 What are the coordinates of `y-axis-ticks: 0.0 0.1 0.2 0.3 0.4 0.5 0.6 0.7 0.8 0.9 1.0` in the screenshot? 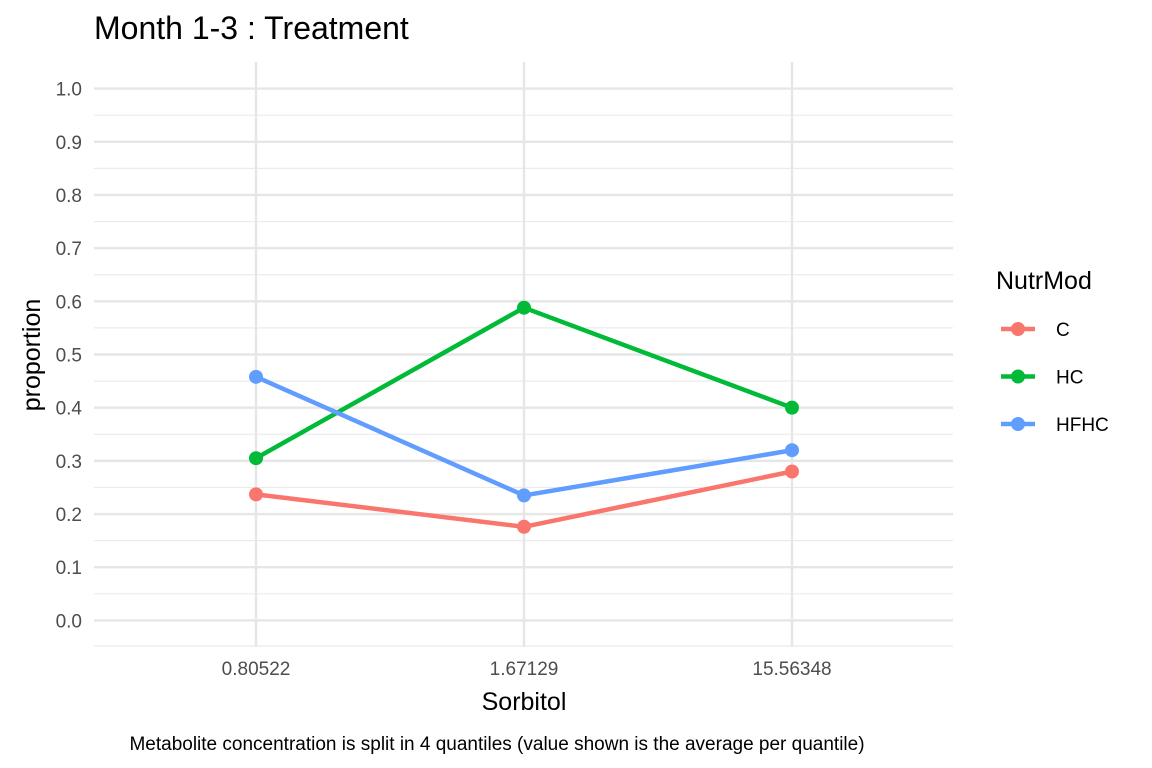 It's located at (69, 356).